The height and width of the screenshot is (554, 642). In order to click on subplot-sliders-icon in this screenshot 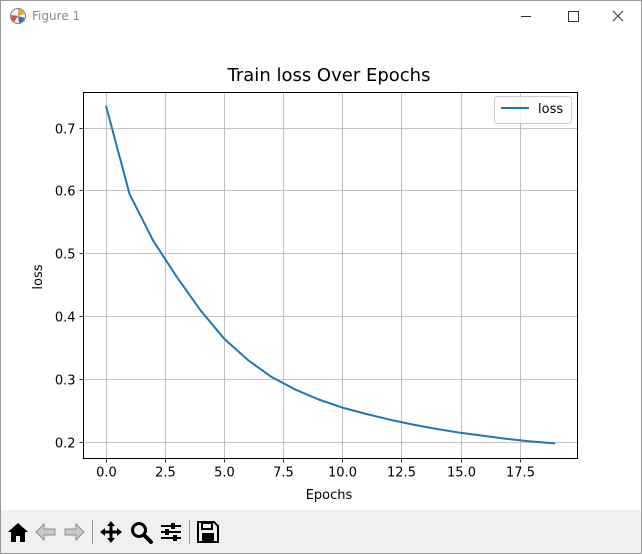, I will do `click(171, 532)`.